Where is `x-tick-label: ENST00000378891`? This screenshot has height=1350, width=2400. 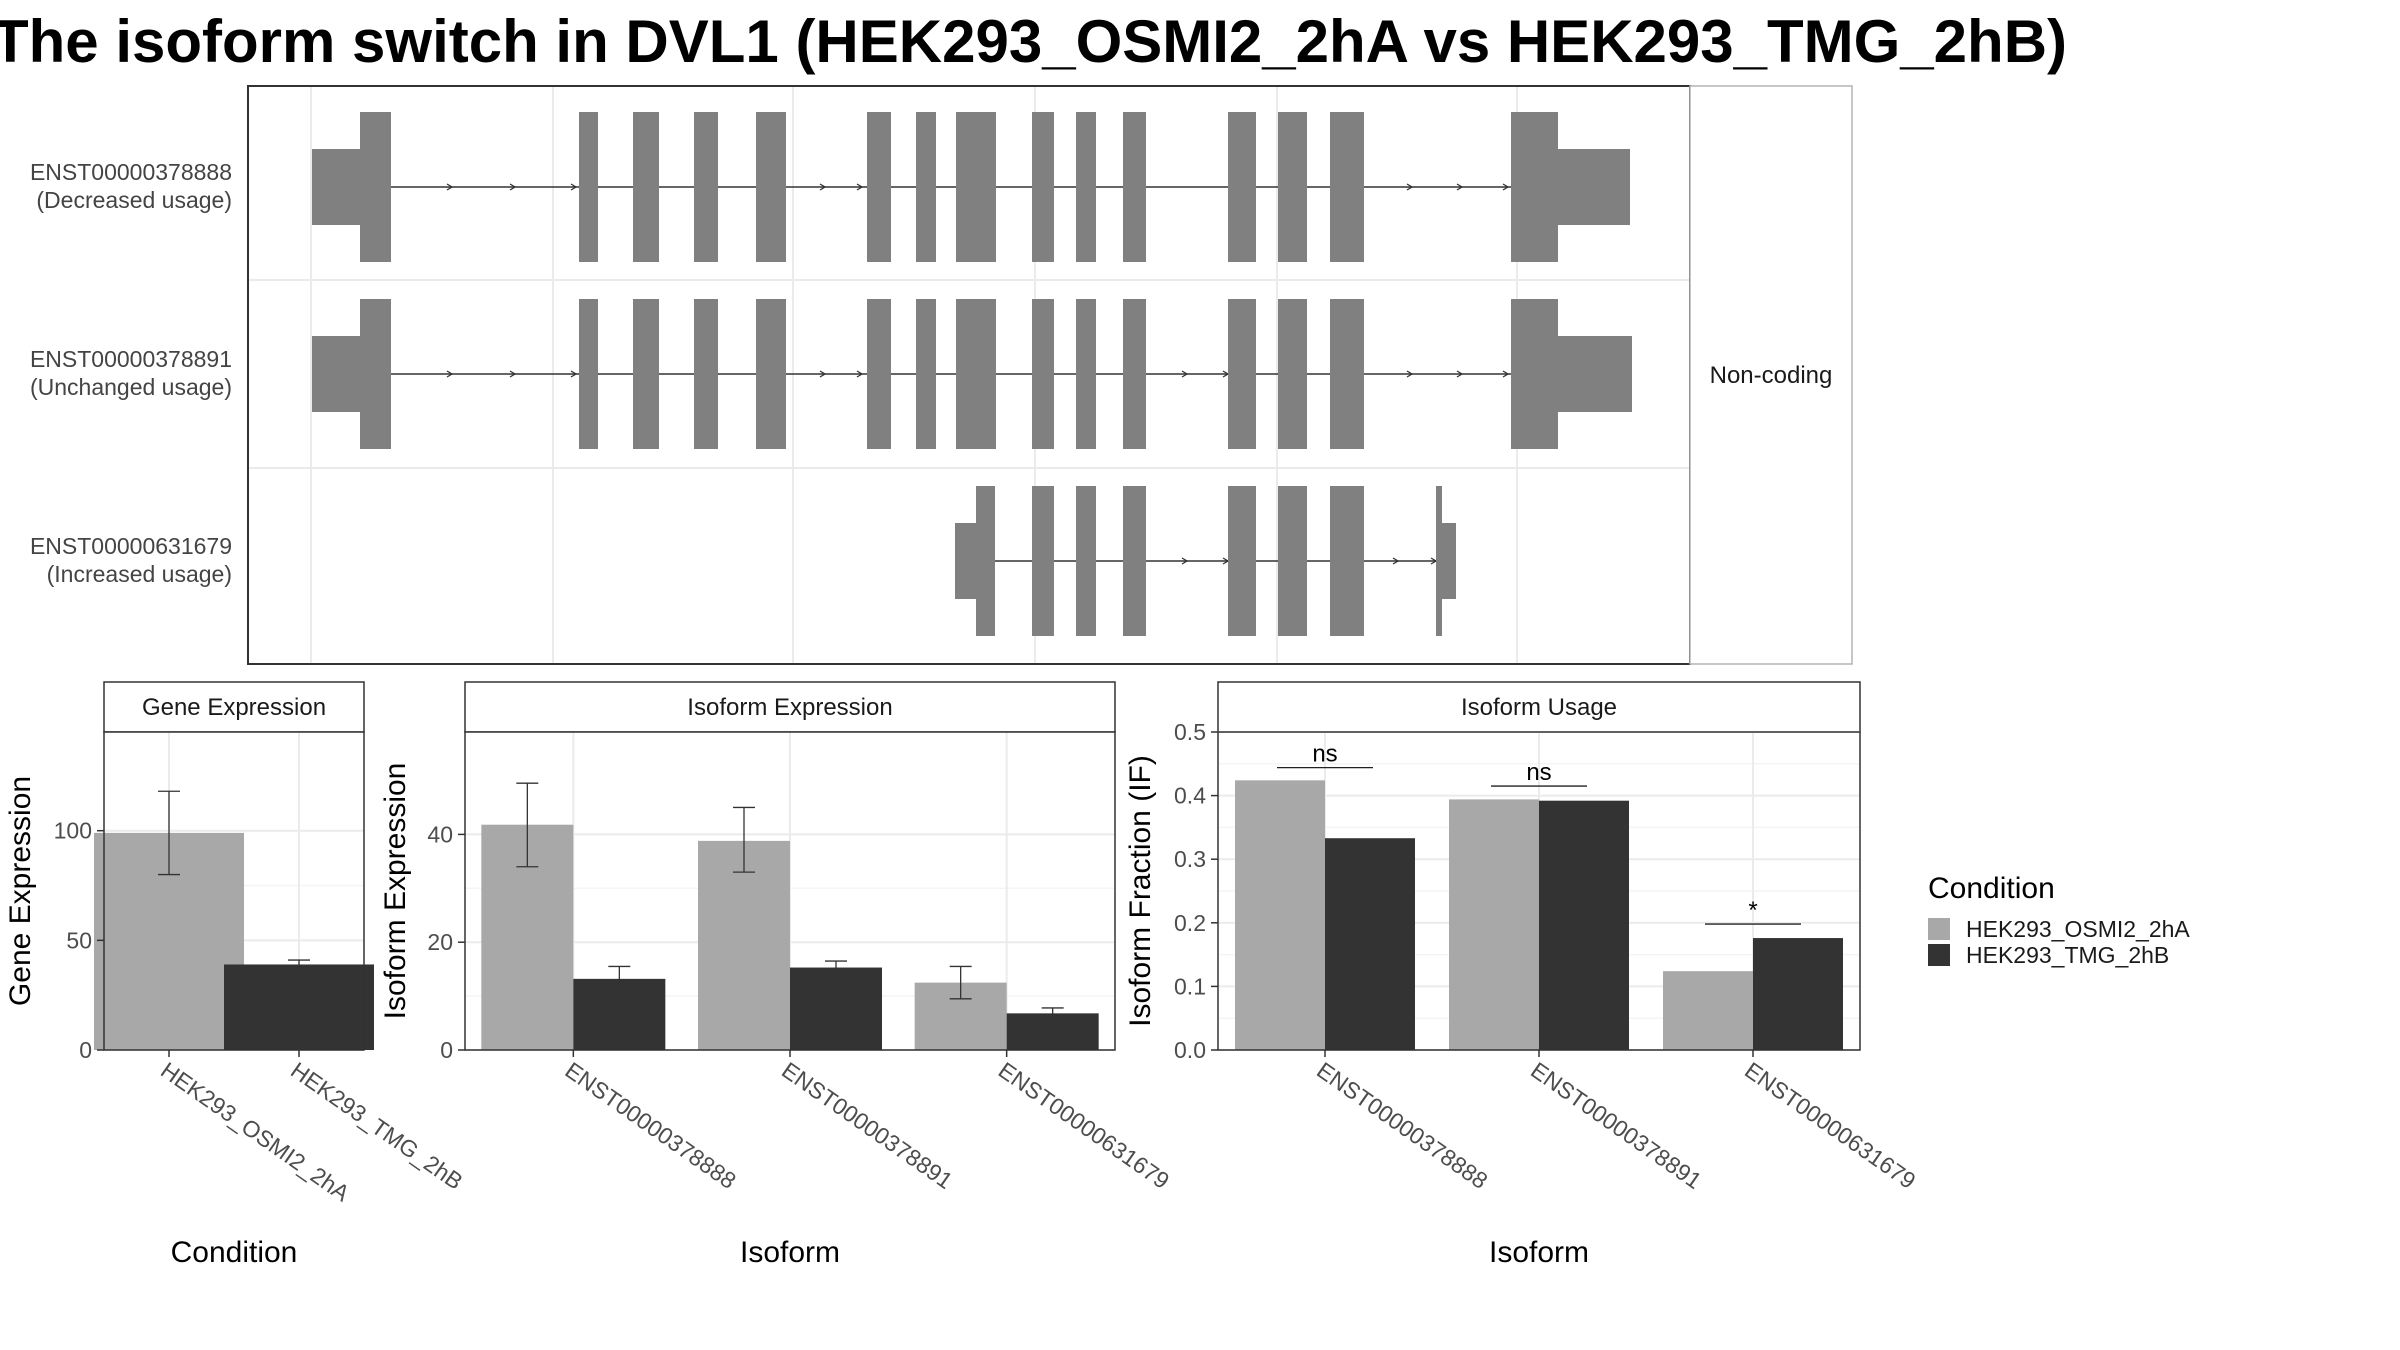 x-tick-label: ENST00000378891 is located at coordinates (867, 1125).